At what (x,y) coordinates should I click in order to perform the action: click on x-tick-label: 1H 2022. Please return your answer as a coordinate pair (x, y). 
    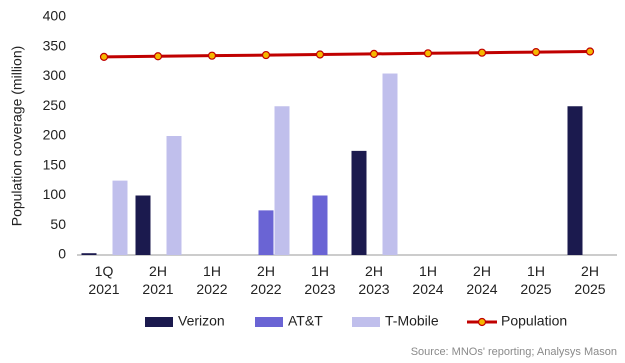
    Looking at the image, I should click on (211, 280).